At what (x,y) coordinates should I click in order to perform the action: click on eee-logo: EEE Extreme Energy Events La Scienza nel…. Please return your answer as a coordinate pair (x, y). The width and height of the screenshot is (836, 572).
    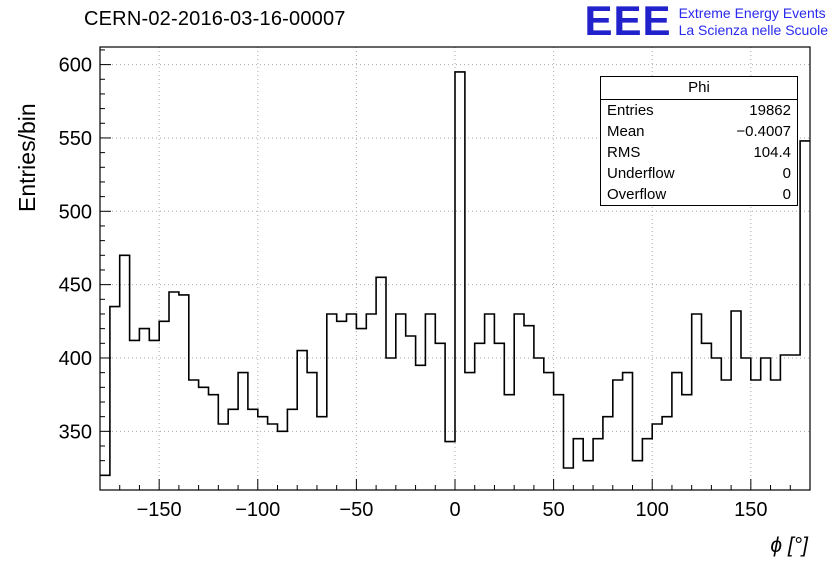
    Looking at the image, I should click on (706, 22).